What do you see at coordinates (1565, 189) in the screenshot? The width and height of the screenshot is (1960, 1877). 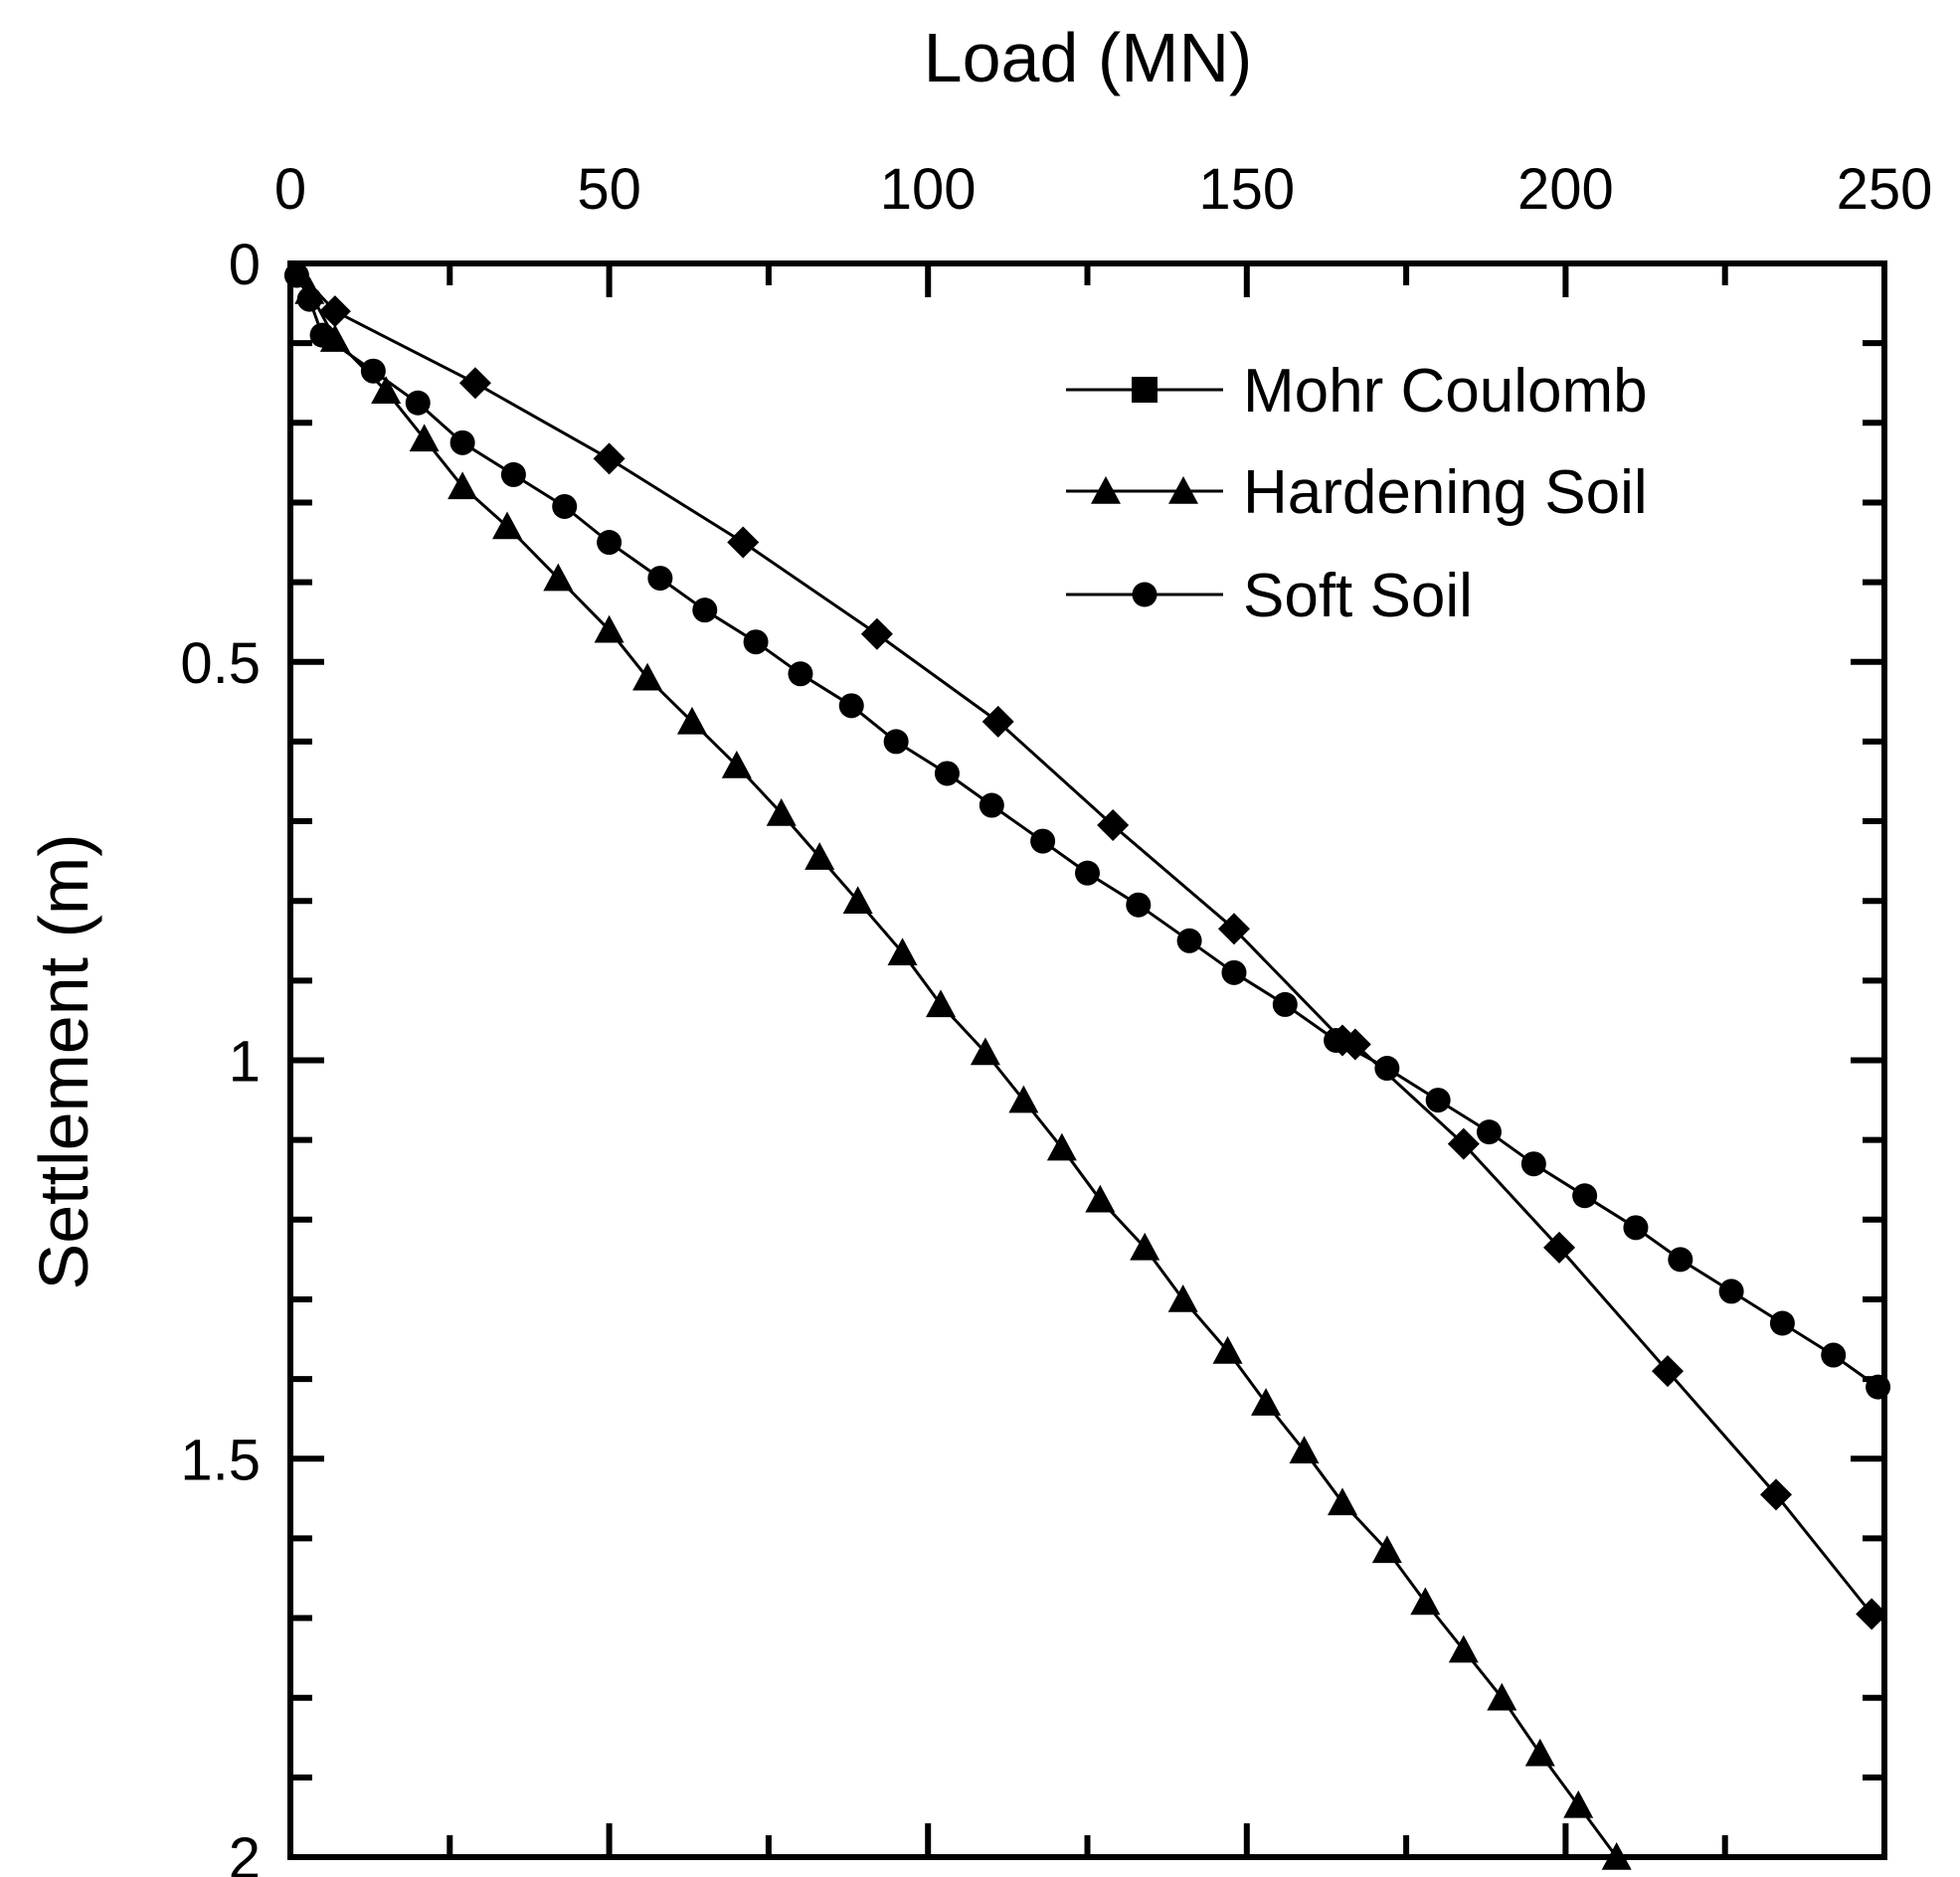 I see `x-tick-label: 200` at bounding box center [1565, 189].